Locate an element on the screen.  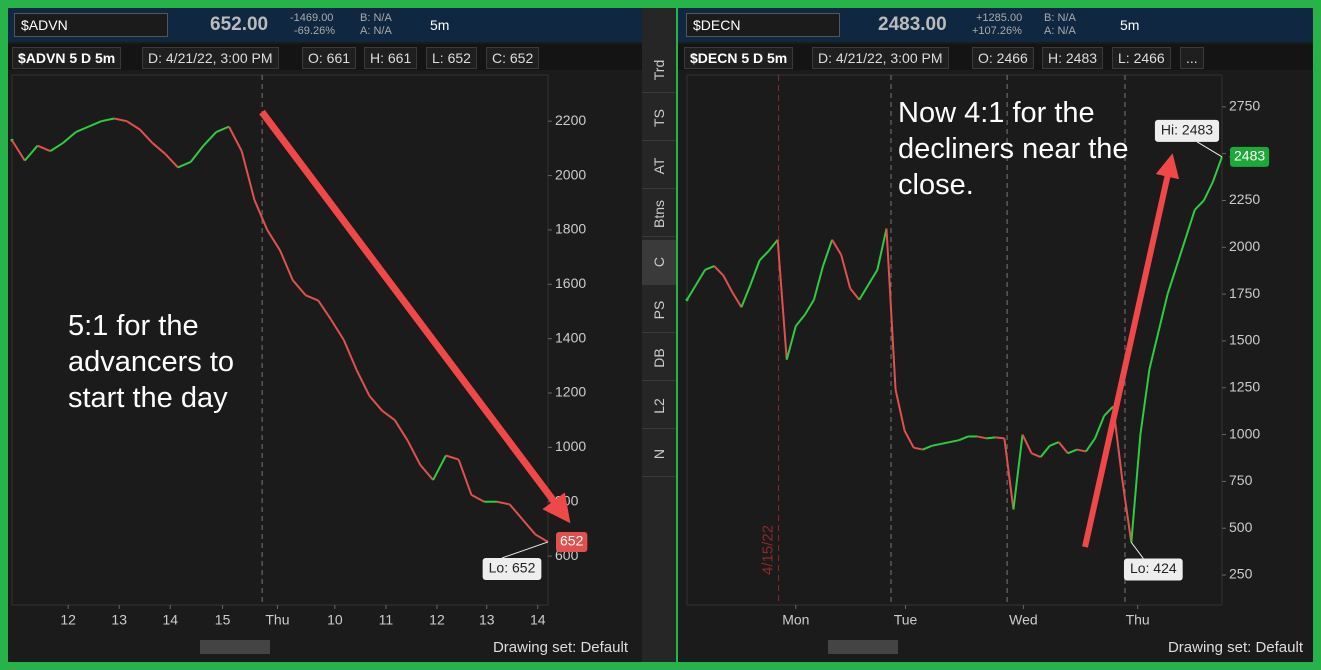
y-tick-label: 1600 is located at coordinates (570, 283).